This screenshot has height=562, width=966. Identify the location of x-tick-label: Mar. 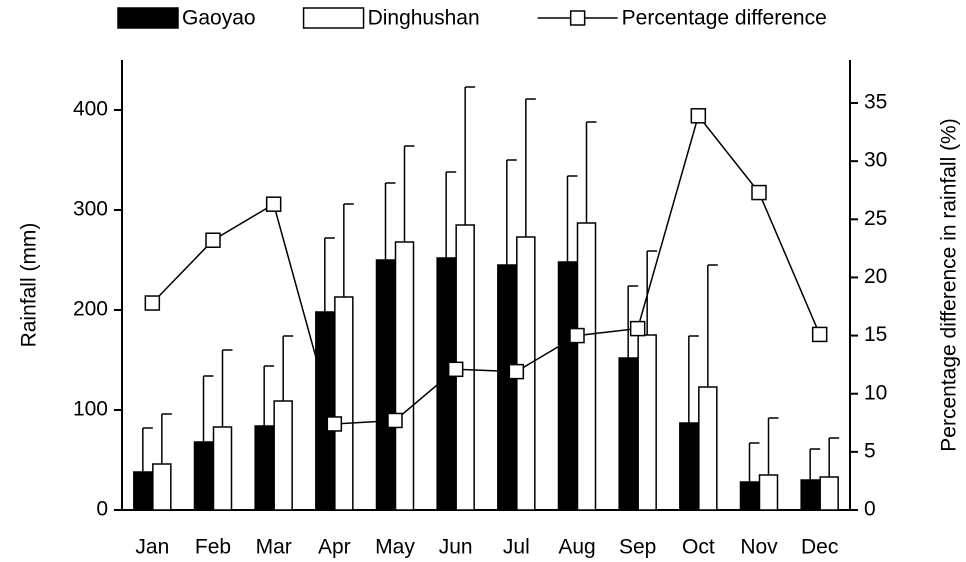
(274, 547).